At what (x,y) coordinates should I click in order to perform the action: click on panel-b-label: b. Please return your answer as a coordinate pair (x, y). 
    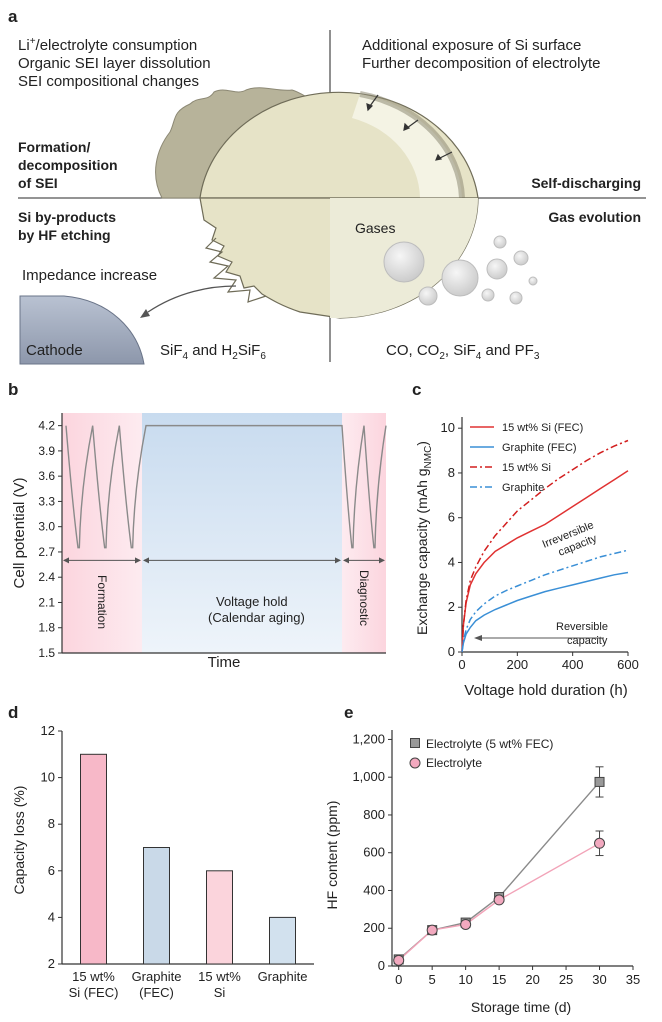
    Looking at the image, I should click on (13, 389).